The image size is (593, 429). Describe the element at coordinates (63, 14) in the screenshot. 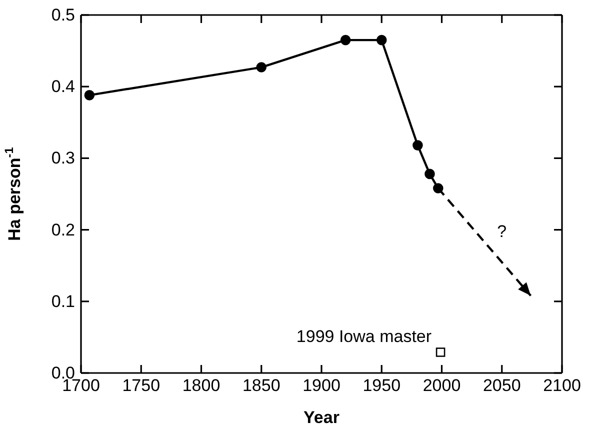

I see `y-tick-label: 0.5` at that location.